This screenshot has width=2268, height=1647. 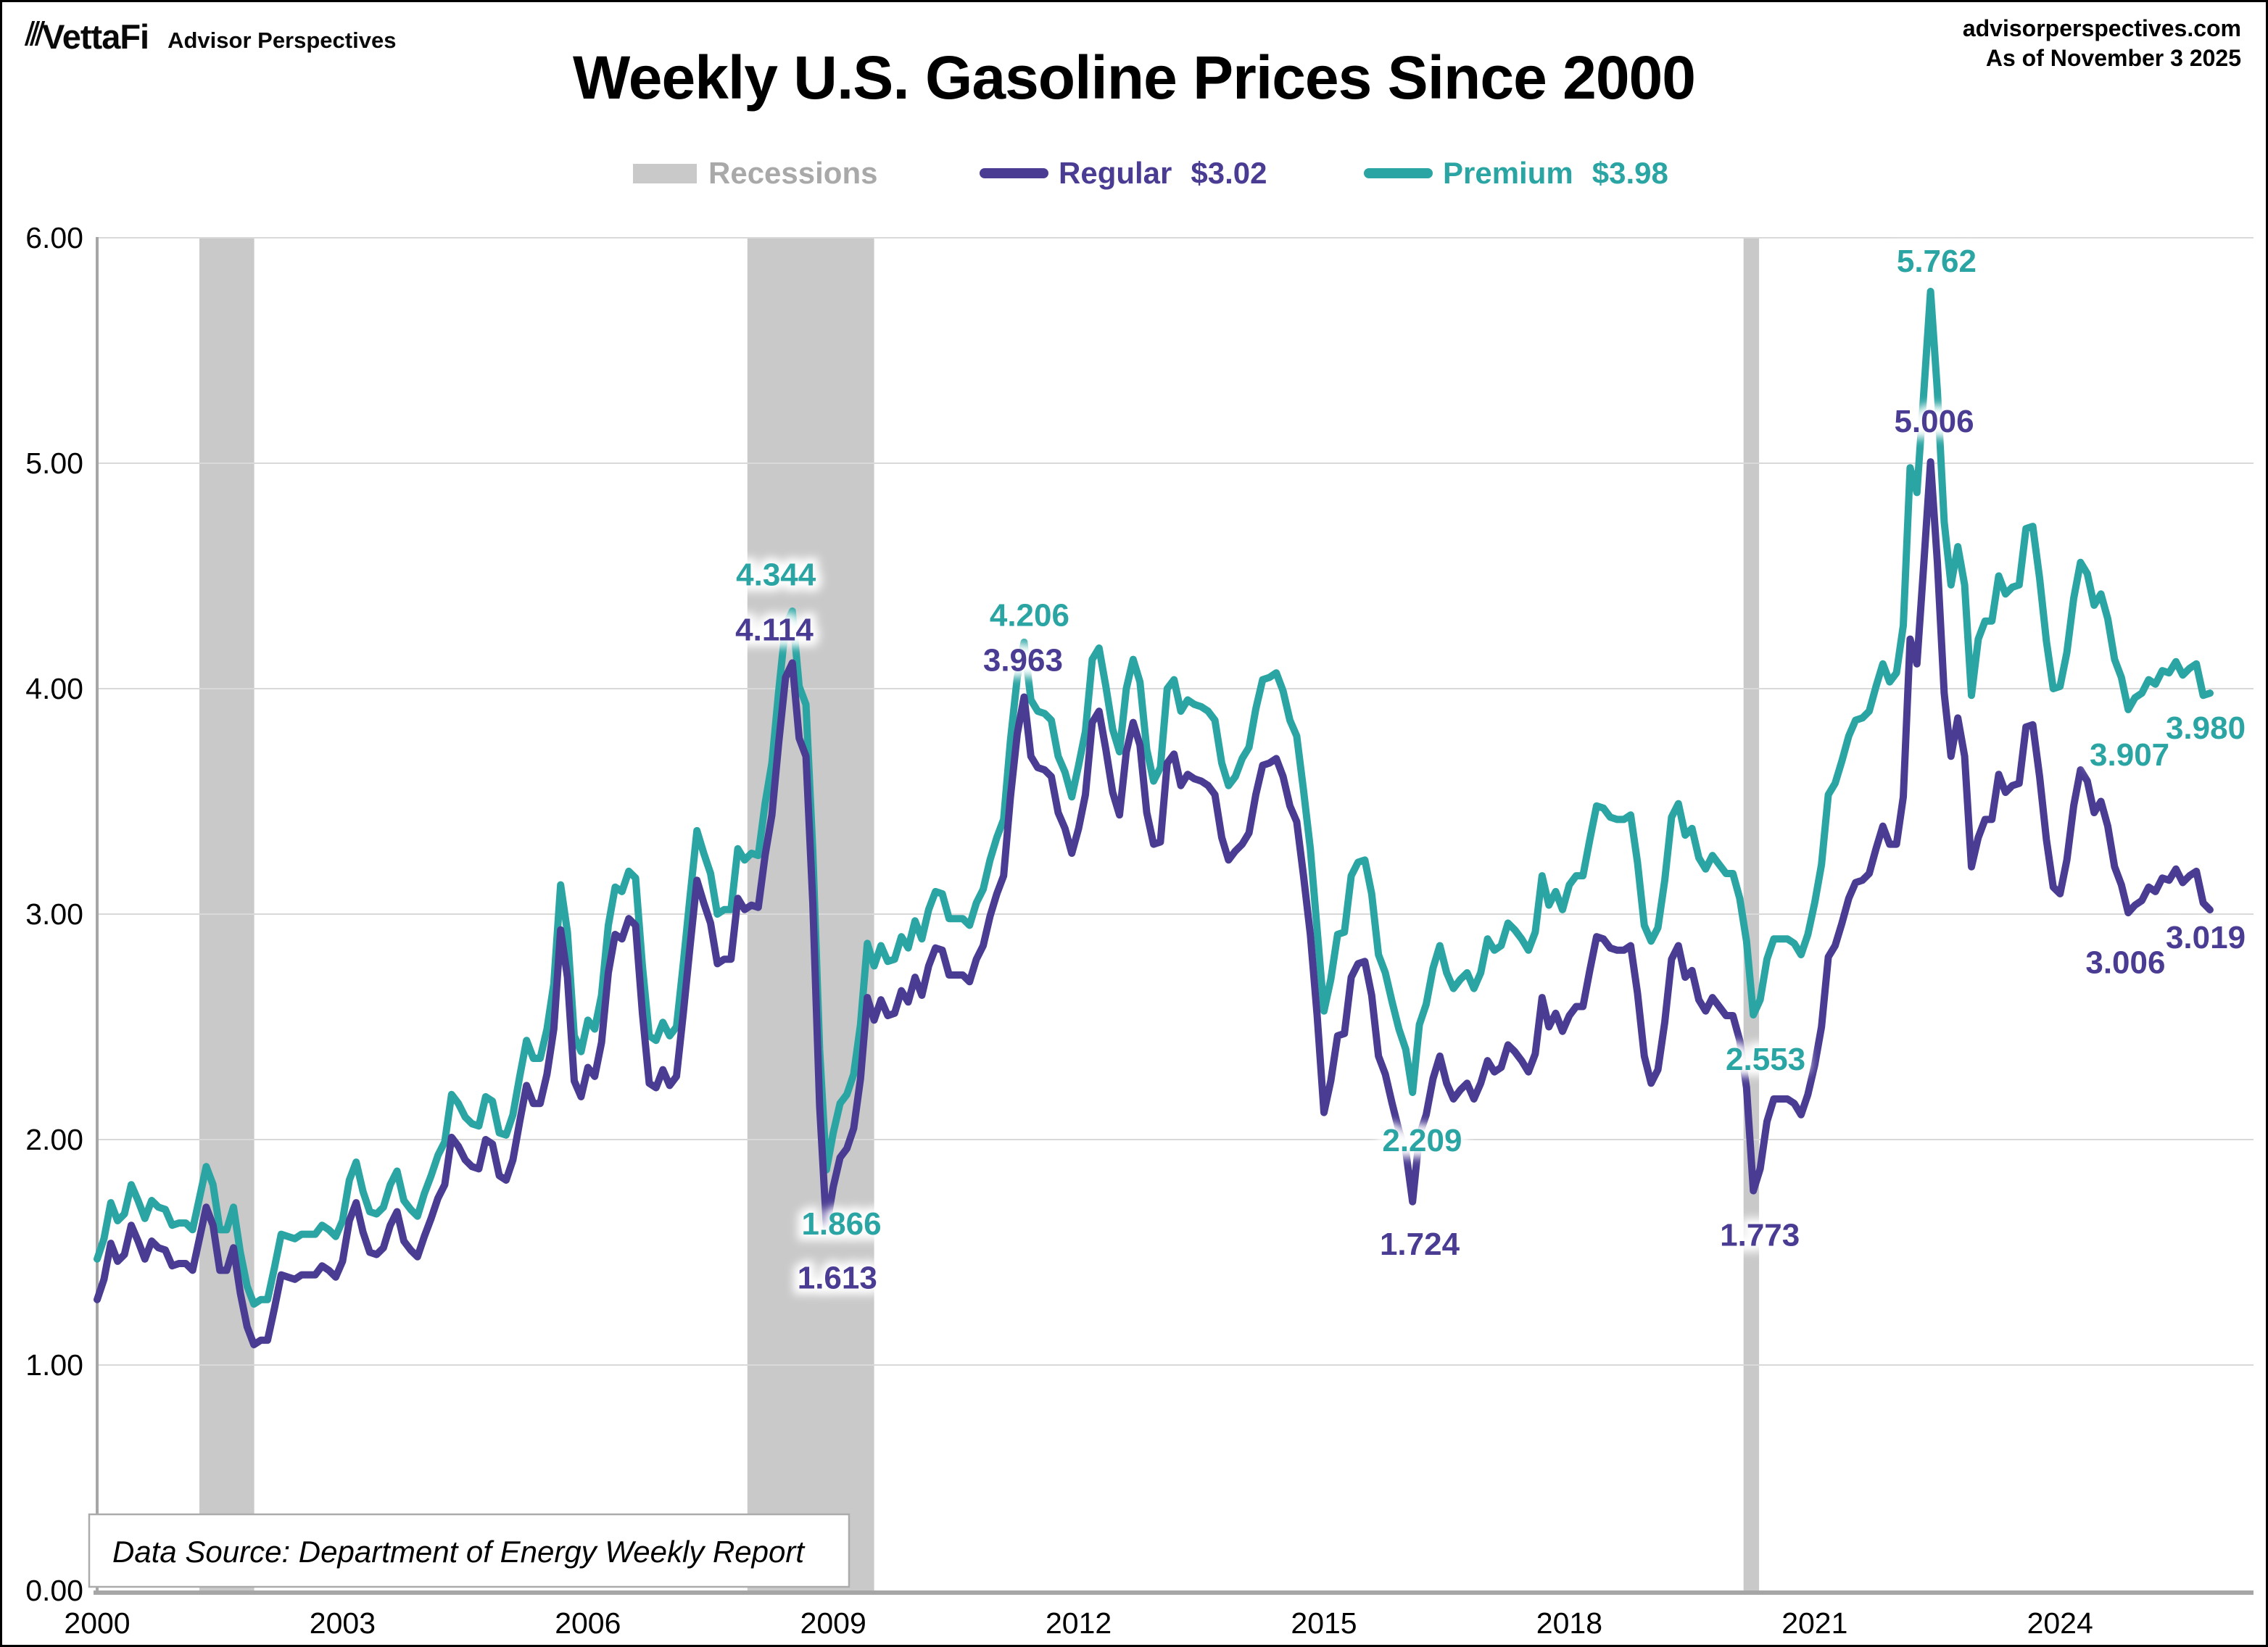 I want to click on annotation-5.762: 5.762, so click(x=1937, y=261).